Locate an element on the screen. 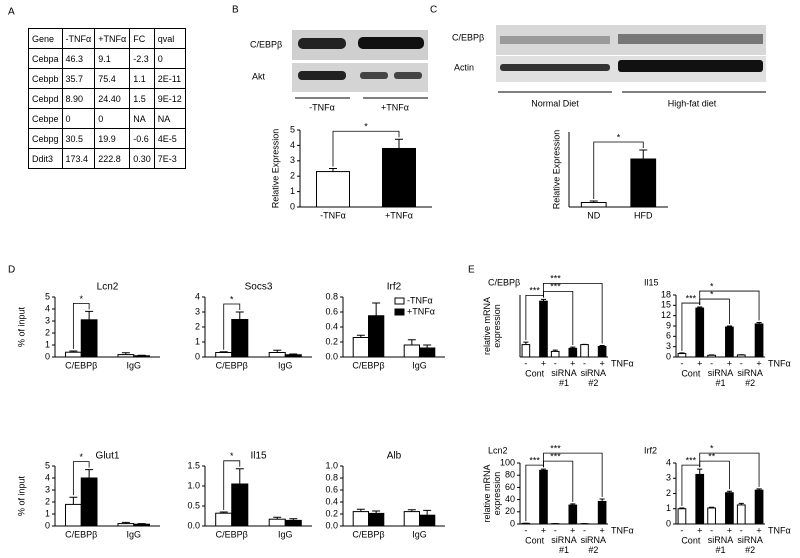  table-row: Cebpe 0 0 NA NA is located at coordinates (107, 118).